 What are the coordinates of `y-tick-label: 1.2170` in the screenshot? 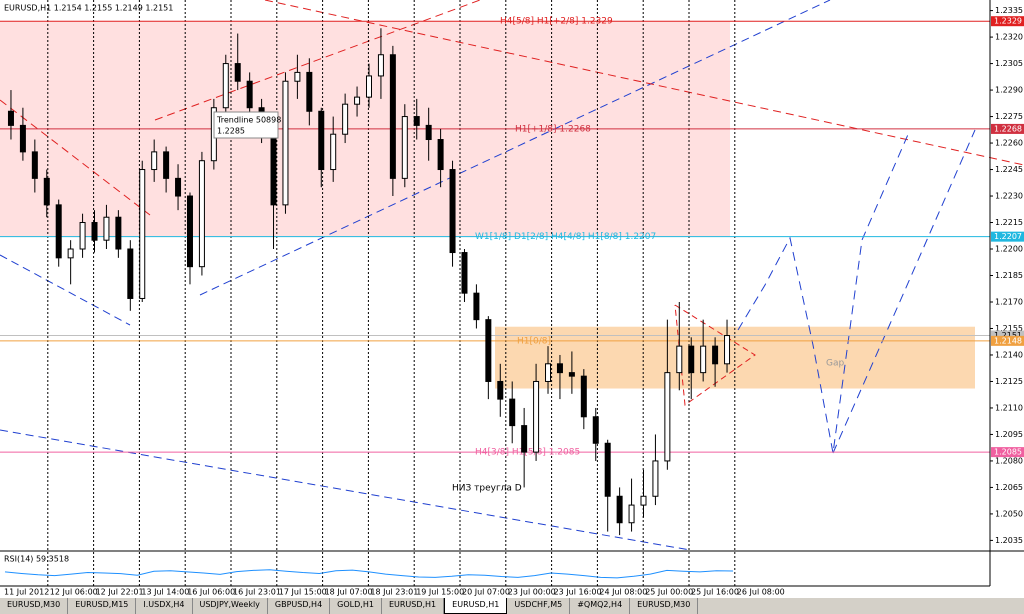 It's located at (1009, 301).